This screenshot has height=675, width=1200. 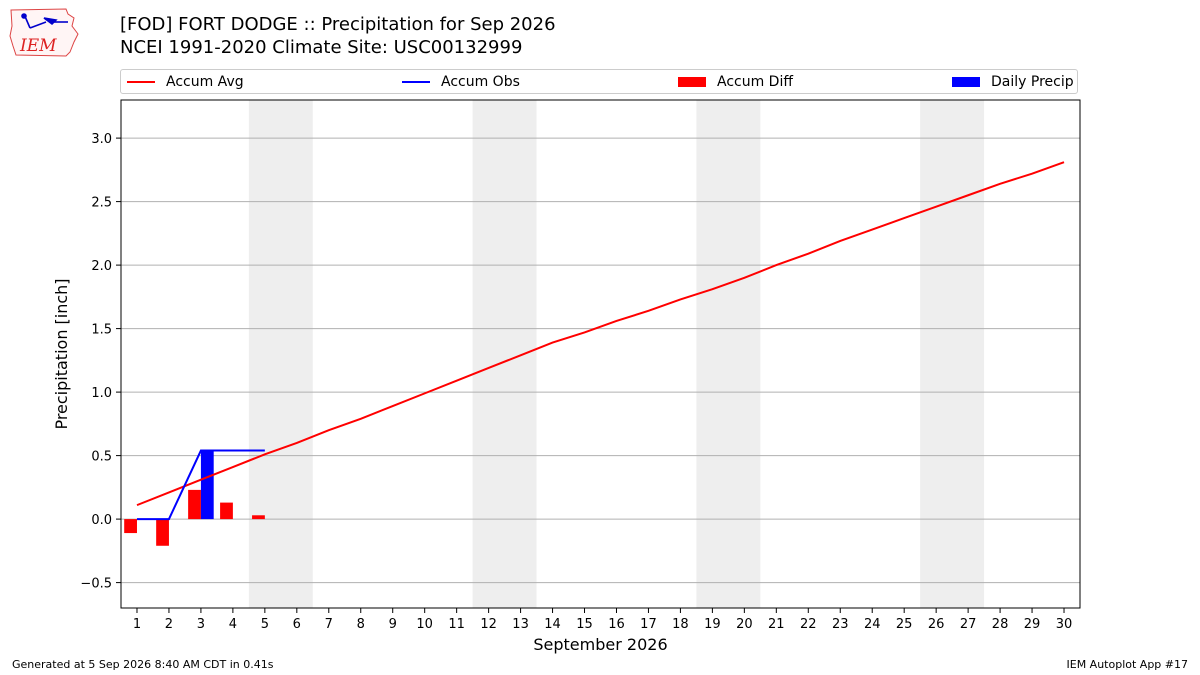 I want to click on x-tick-label-12: 12, so click(x=488, y=624).